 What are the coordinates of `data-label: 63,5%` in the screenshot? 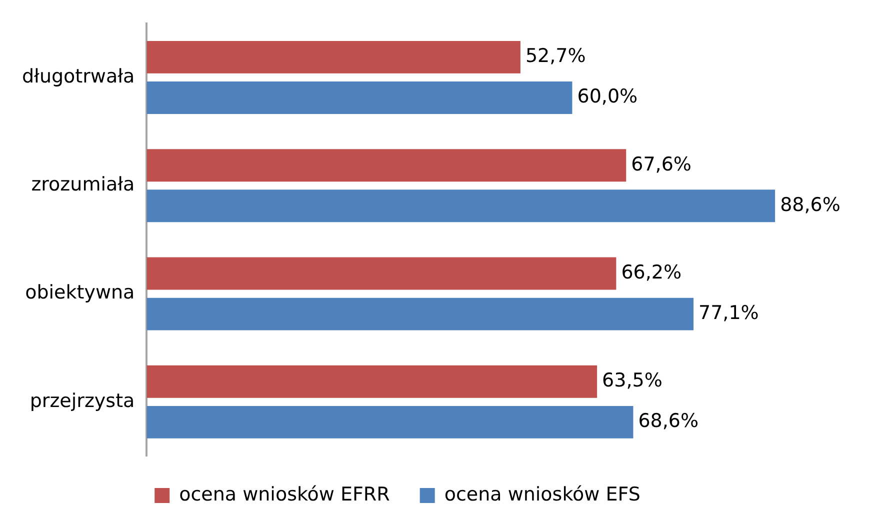 It's located at (632, 381).